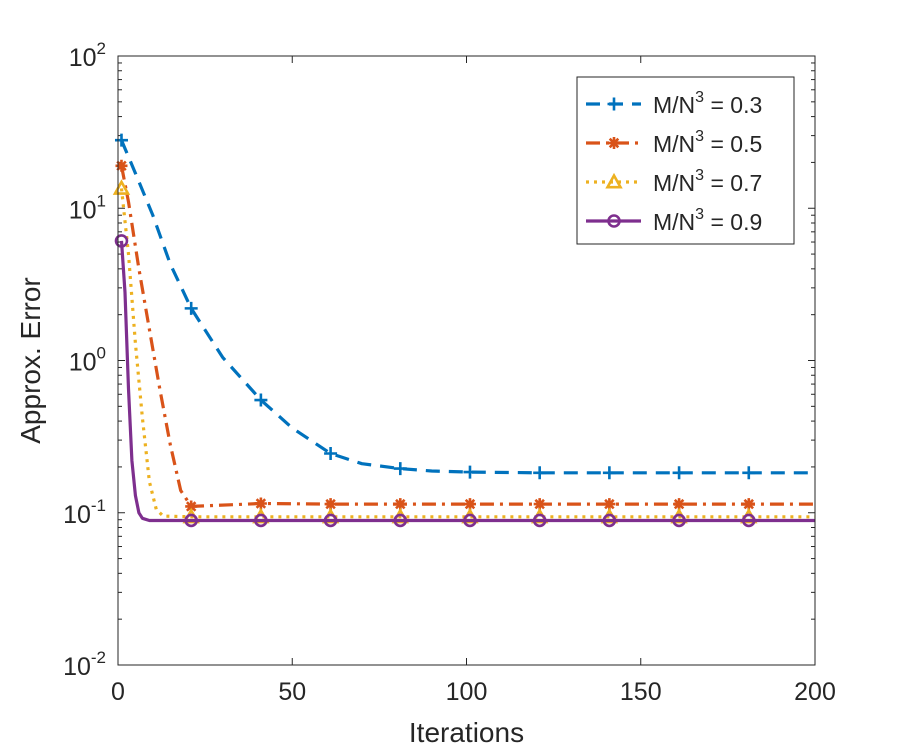 This screenshot has width=900, height=750. What do you see at coordinates (292, 692) in the screenshot?
I see `x-tick-label: 50` at bounding box center [292, 692].